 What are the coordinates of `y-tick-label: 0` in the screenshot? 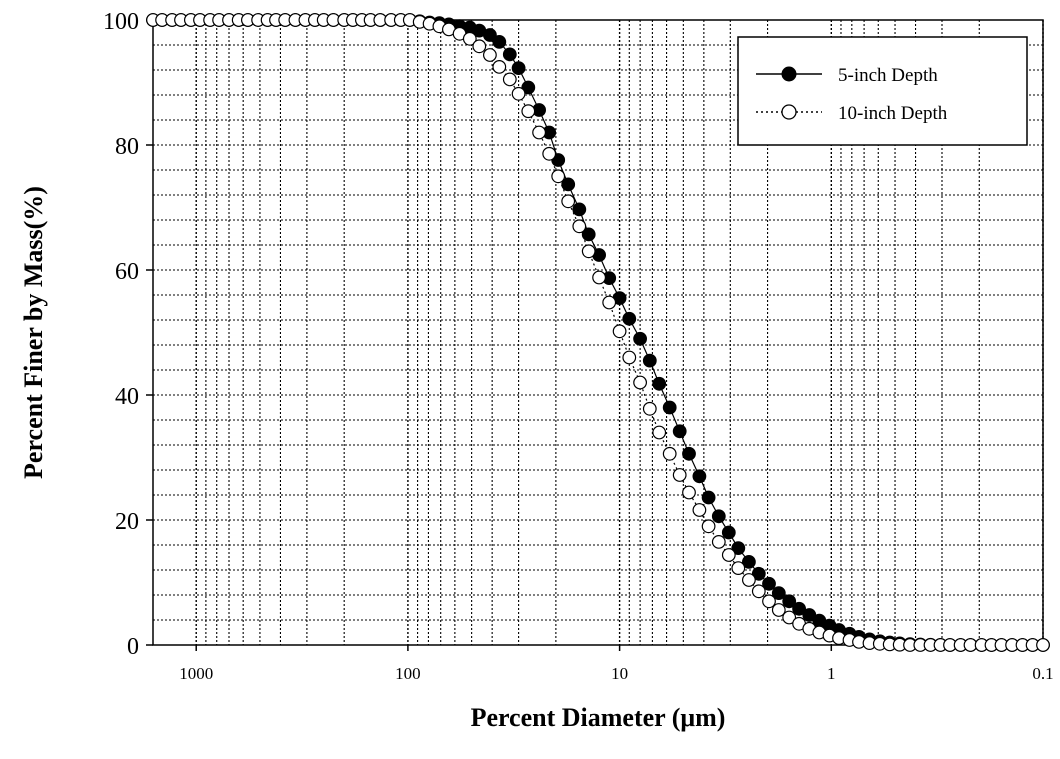 It's located at (133, 647).